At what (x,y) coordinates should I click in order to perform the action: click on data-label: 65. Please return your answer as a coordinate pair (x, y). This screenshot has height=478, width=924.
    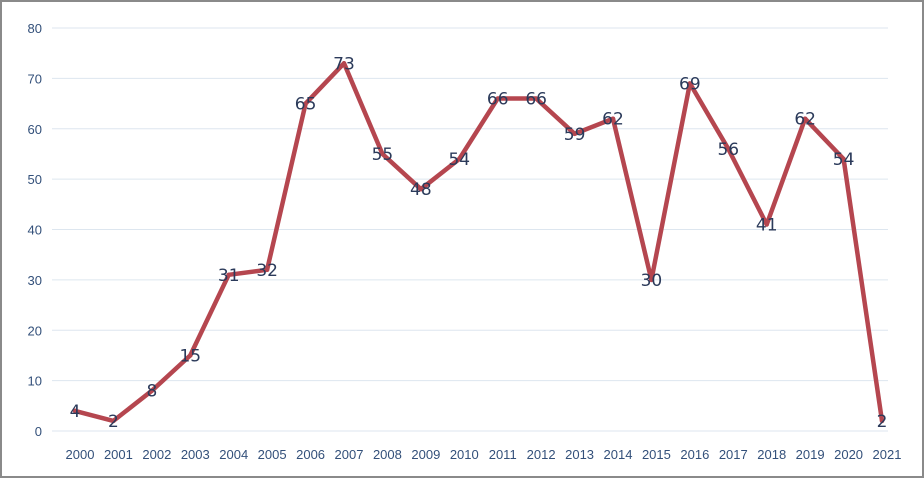
    Looking at the image, I should click on (306, 105).